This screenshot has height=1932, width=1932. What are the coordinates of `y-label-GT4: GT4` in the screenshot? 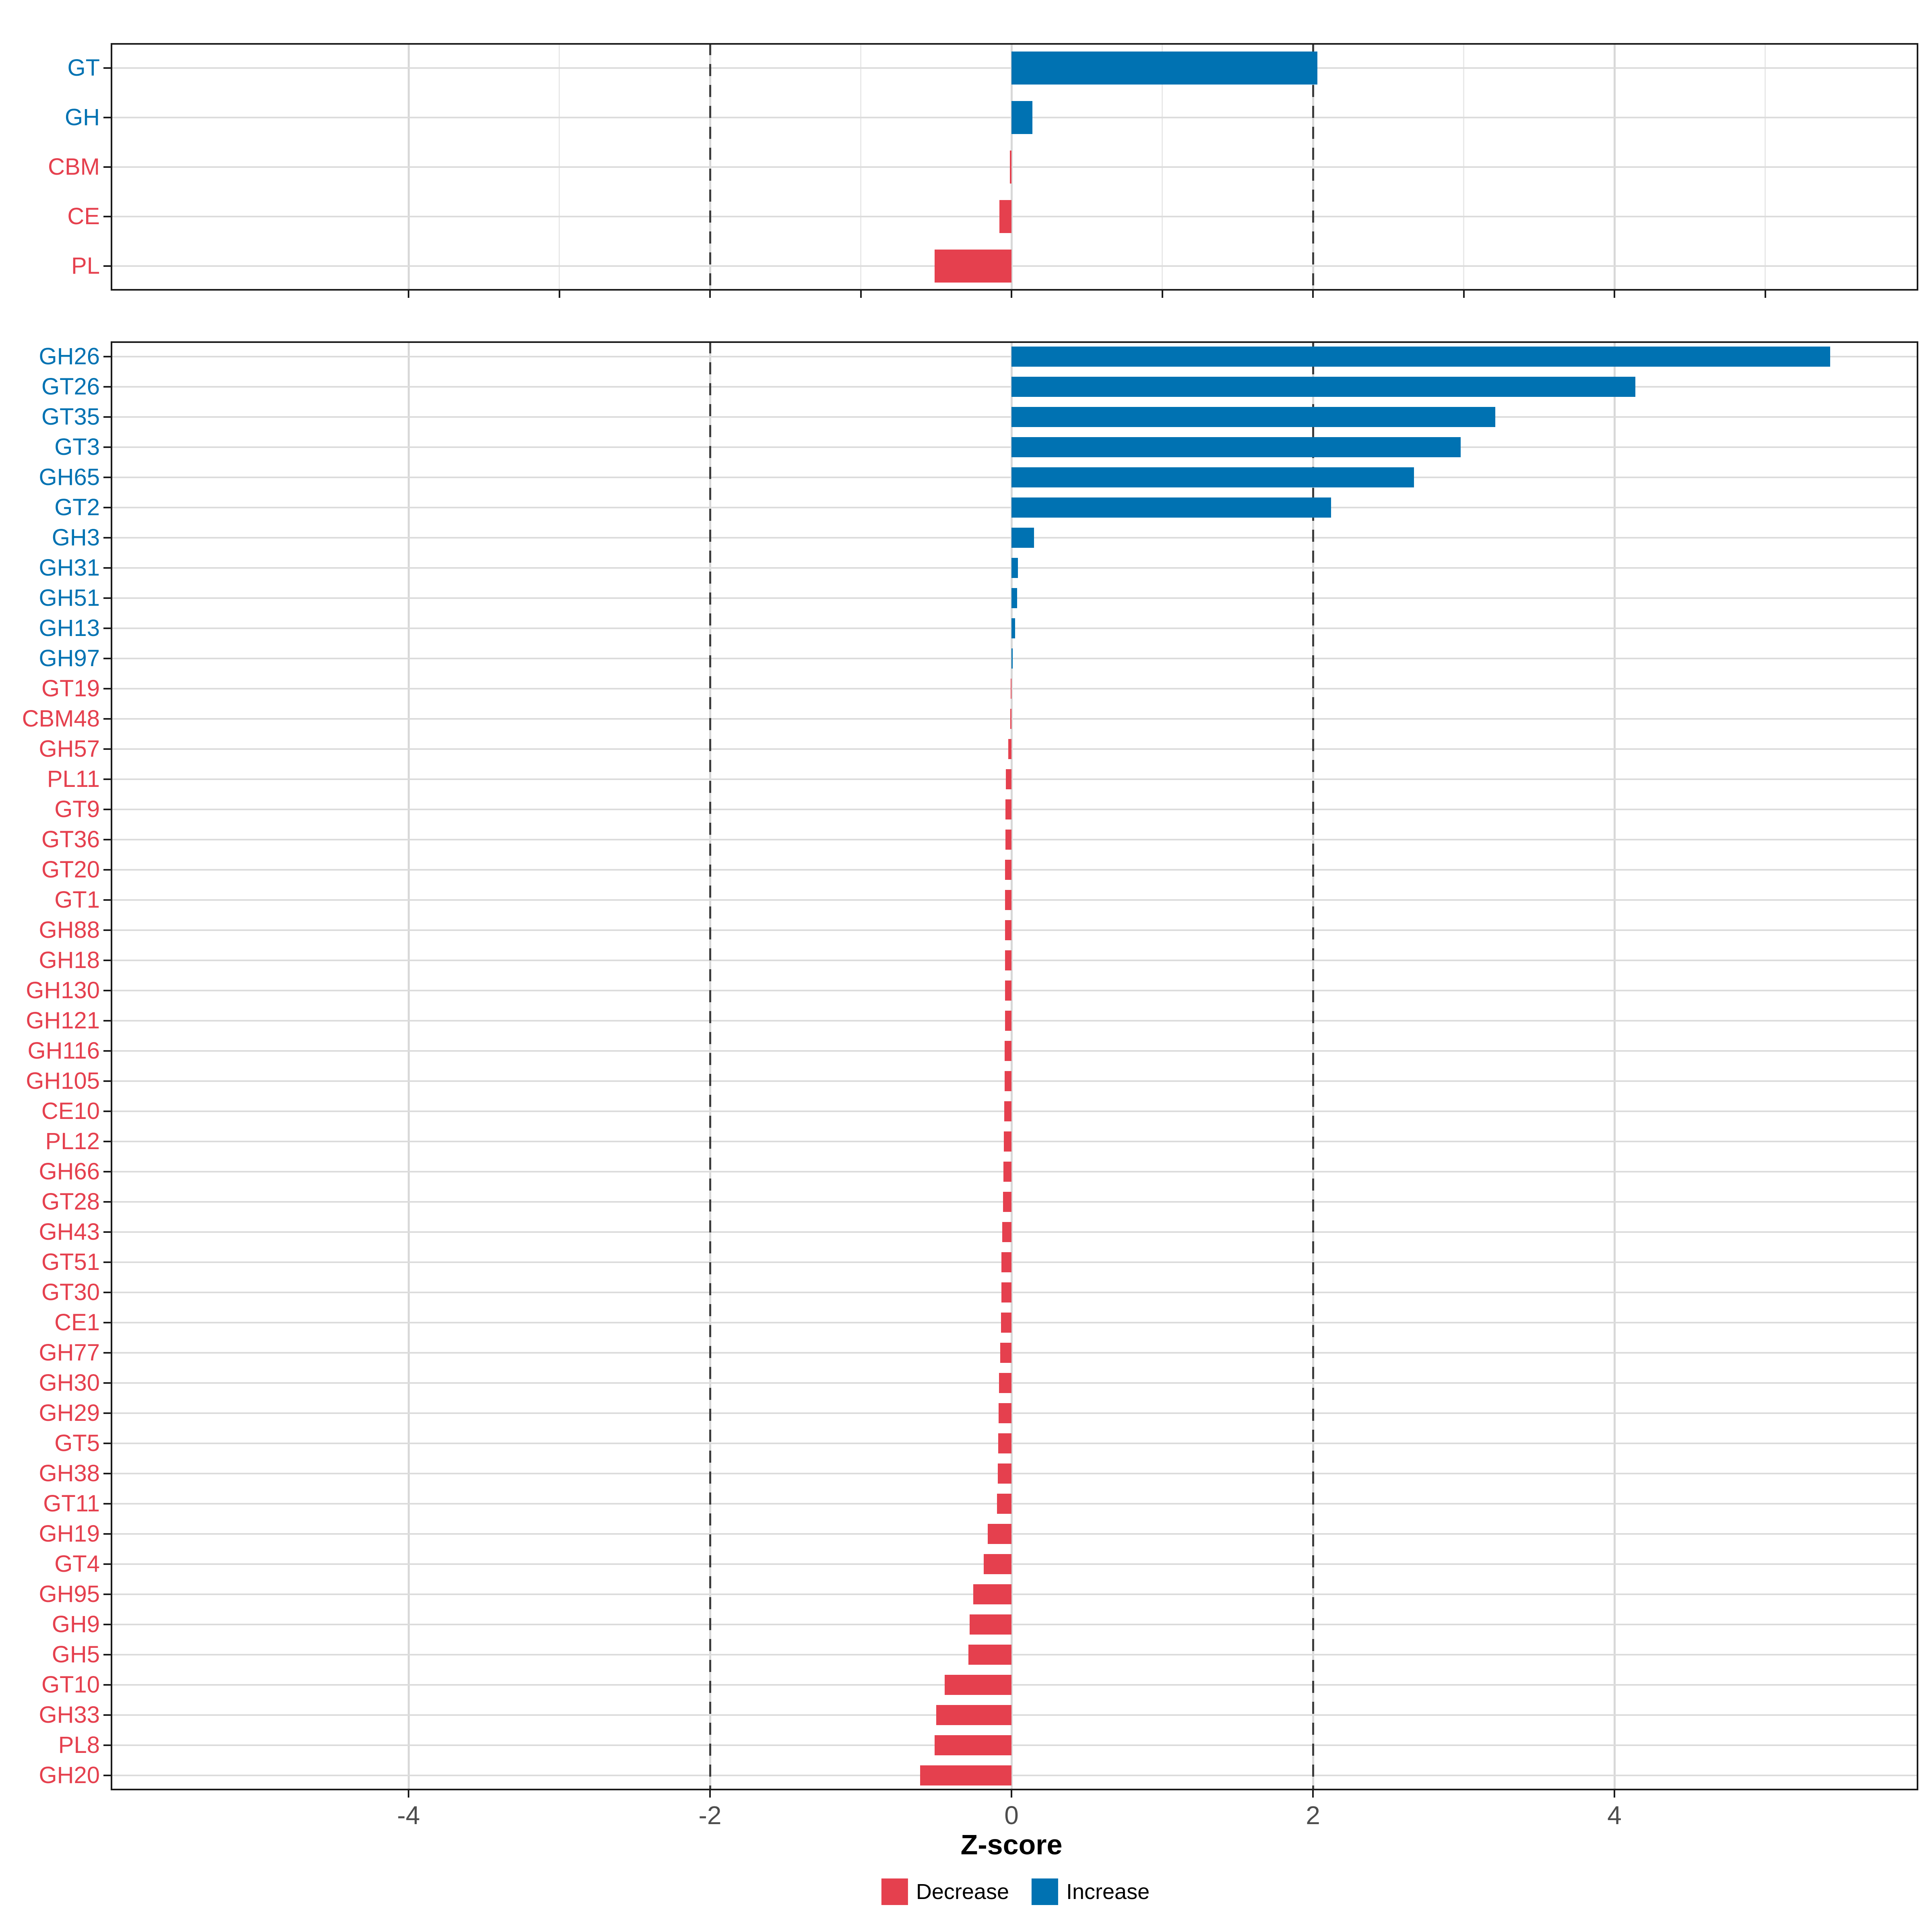 It's located at (77, 1563).